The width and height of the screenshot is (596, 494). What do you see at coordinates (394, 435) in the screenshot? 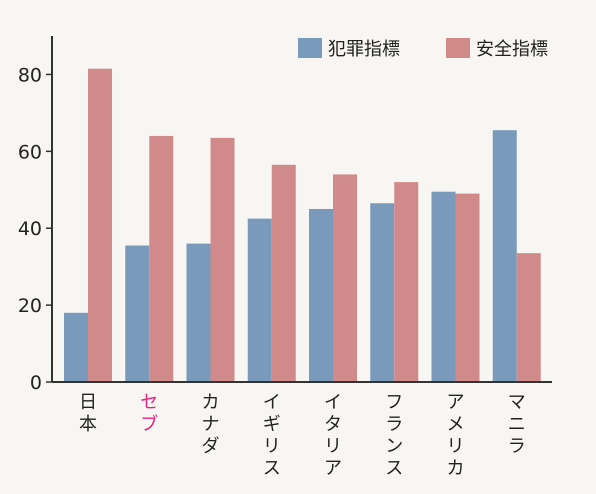
I see `x-tick-label: フランス` at bounding box center [394, 435].